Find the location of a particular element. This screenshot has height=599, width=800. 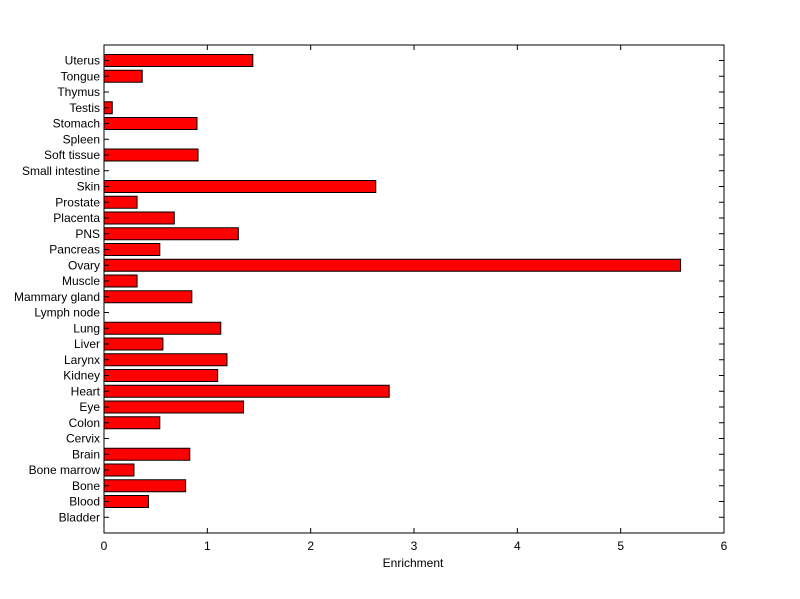

y-tick-label-liver: Liver is located at coordinates (87, 344).